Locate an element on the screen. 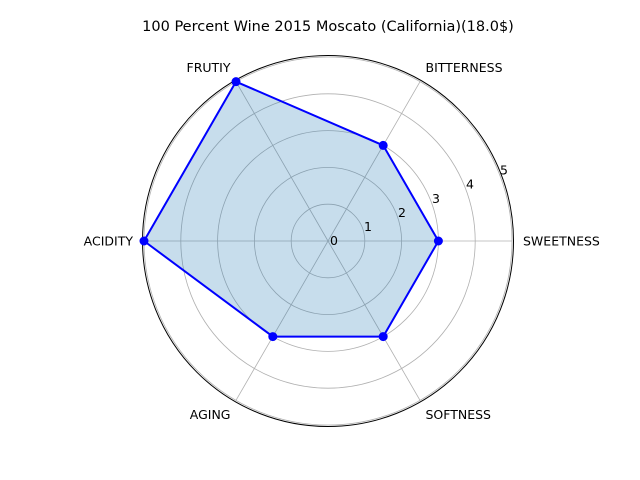 The image size is (640, 480). radial-tick-label: 3 is located at coordinates (436, 198).